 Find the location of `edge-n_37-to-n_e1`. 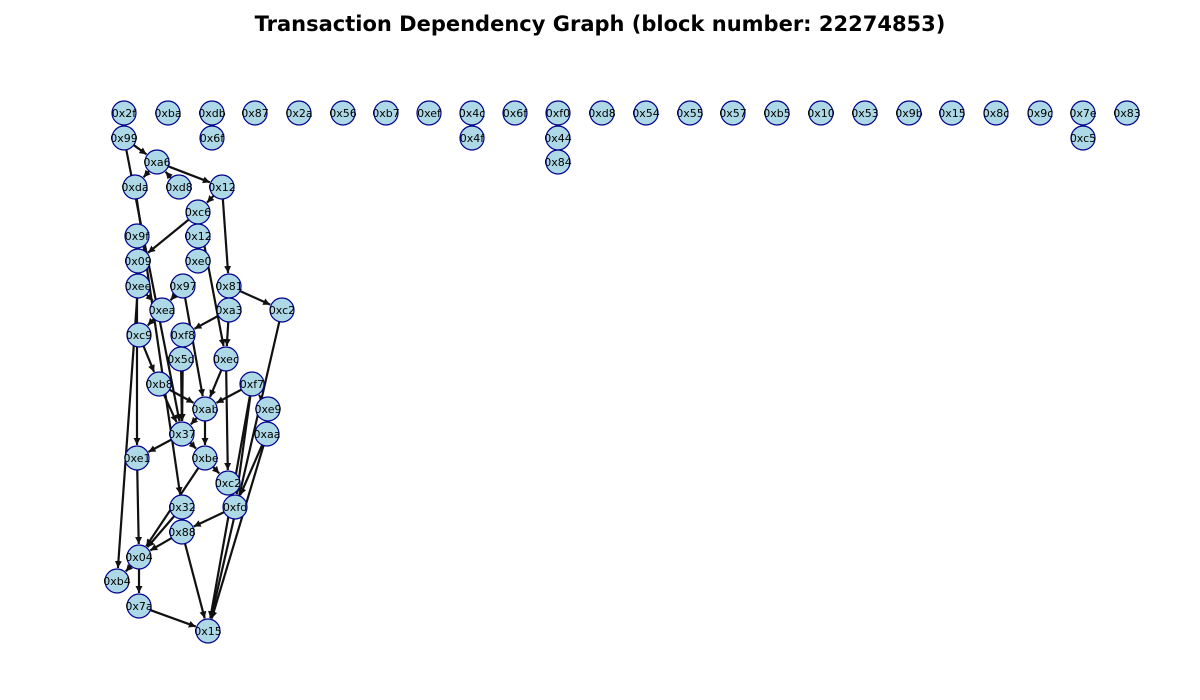

edge-n_37-to-n_e1 is located at coordinates (159, 445).